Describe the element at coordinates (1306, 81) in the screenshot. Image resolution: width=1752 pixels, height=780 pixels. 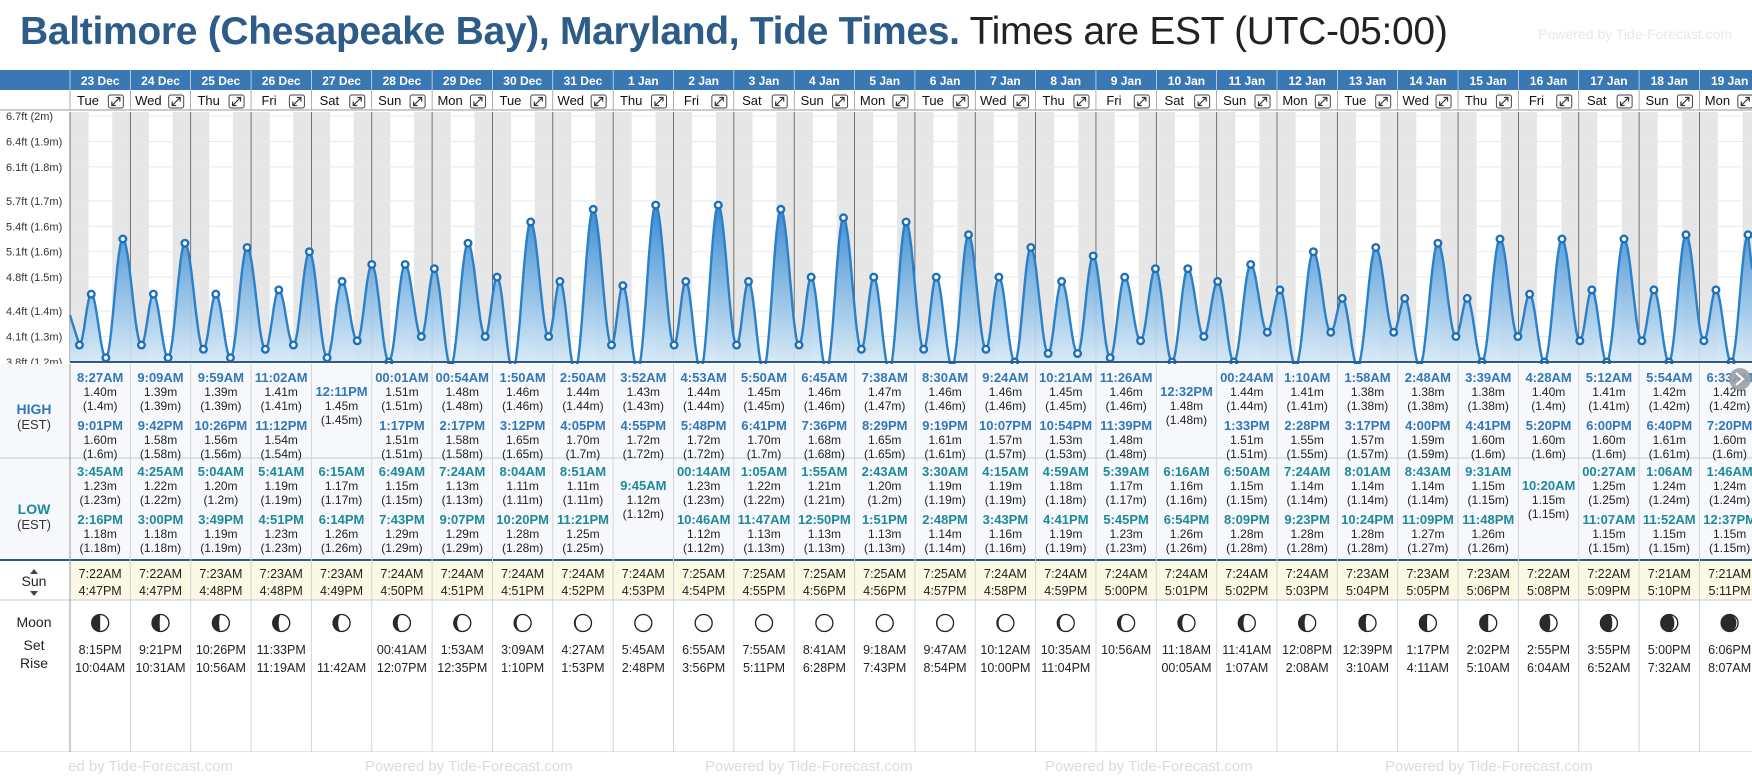
I see `date-label: 12 Jan` at that location.